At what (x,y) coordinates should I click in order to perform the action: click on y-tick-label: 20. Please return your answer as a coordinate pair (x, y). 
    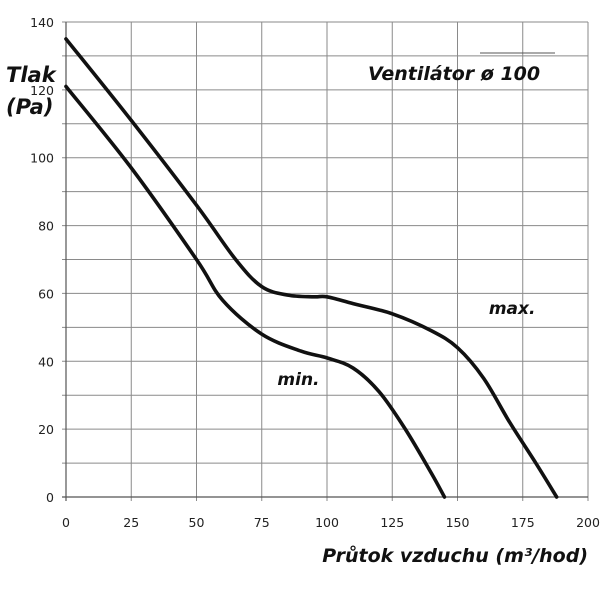
    Looking at the image, I should click on (46, 429).